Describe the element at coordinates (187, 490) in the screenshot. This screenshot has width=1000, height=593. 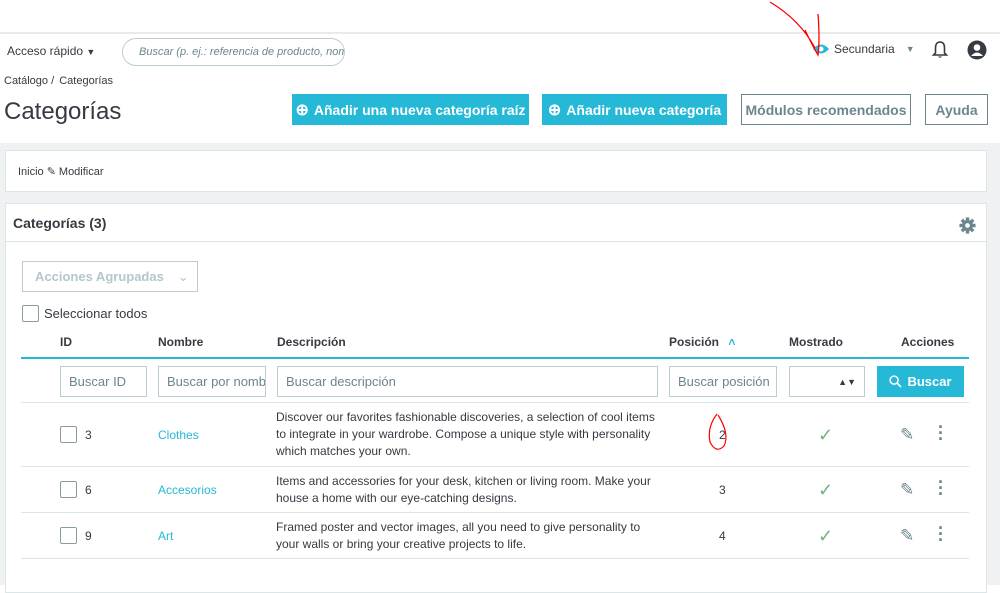
I see `row-name-link: Accesorios` at that location.